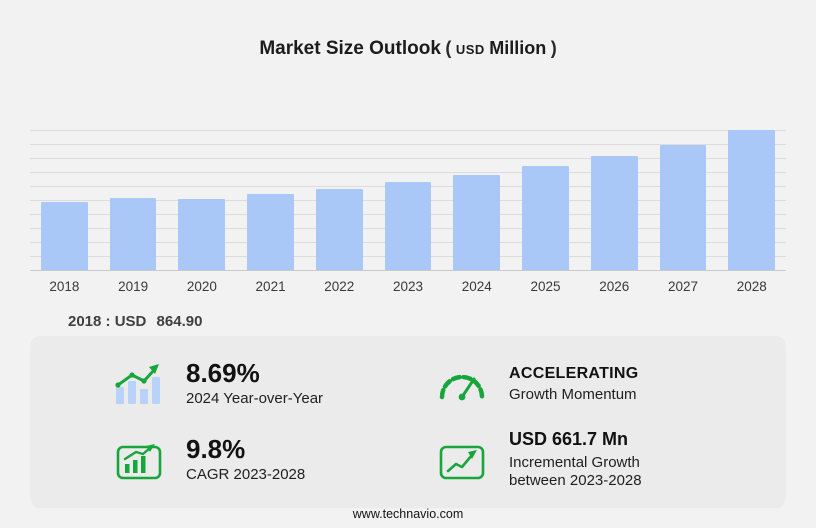  Describe the element at coordinates (614, 286) in the screenshot. I see `x-tick-label-2026: 2026` at that location.